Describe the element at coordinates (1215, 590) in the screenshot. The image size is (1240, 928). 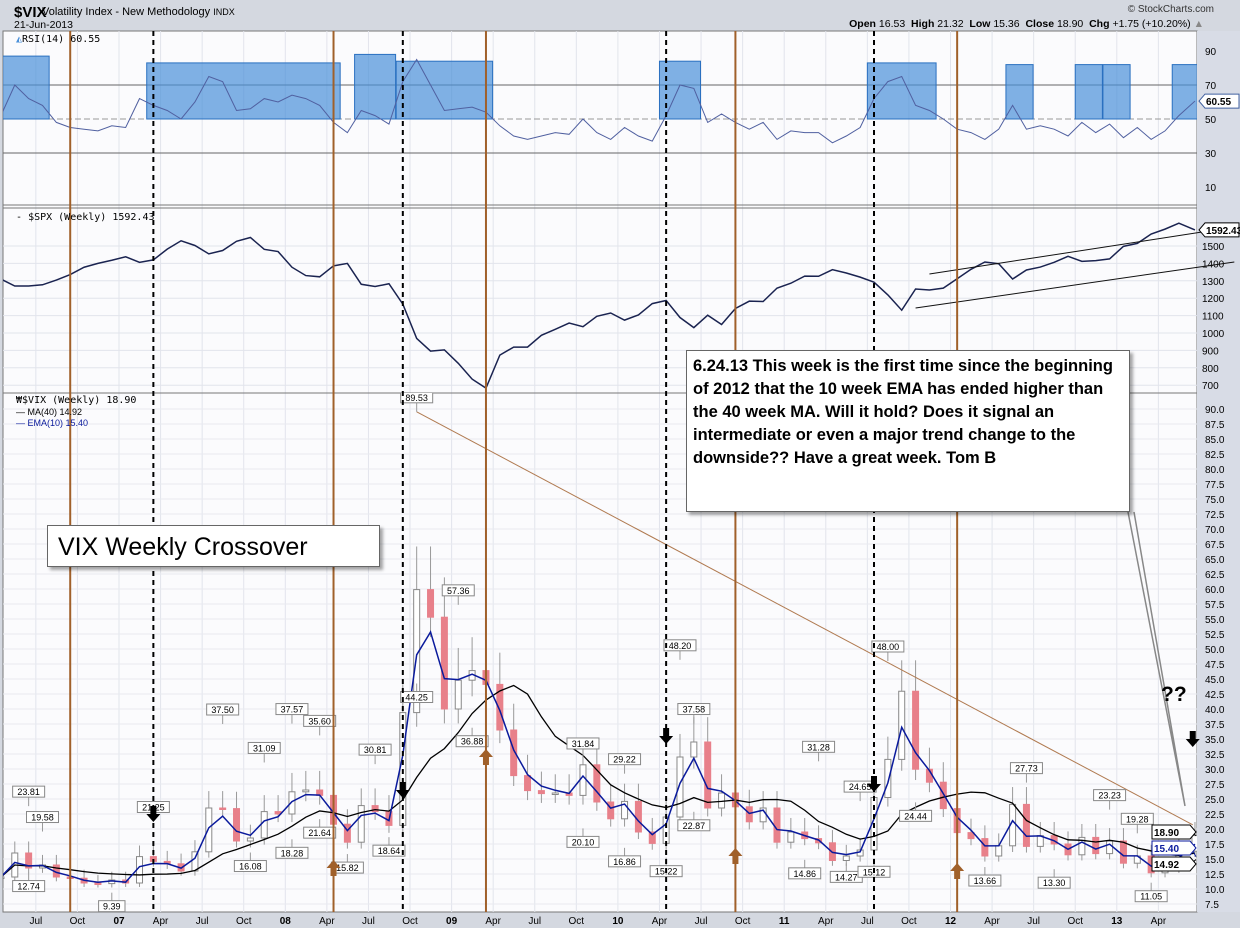
I see `vix-y-tick-label: 60.0` at that location.